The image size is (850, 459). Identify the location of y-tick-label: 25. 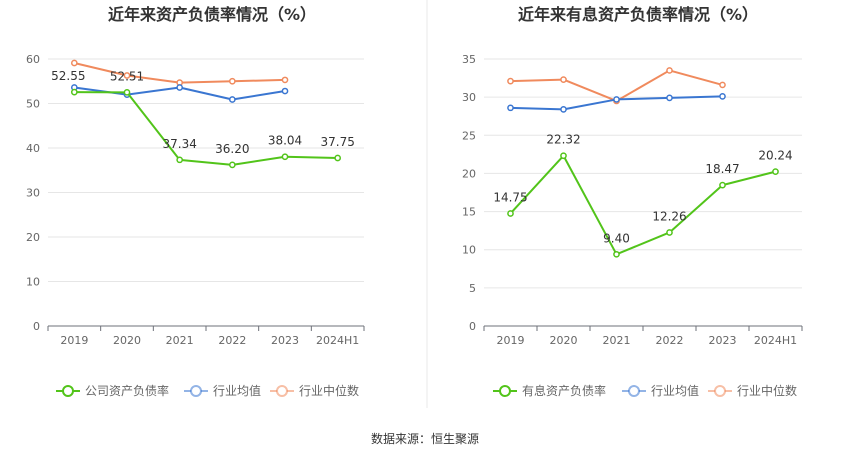
(469, 135).